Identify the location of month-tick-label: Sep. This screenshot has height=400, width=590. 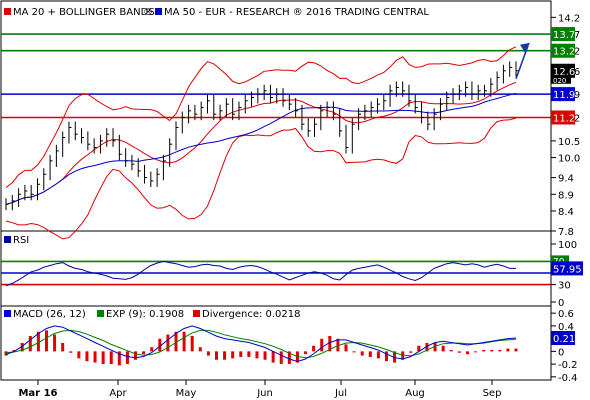
(492, 393).